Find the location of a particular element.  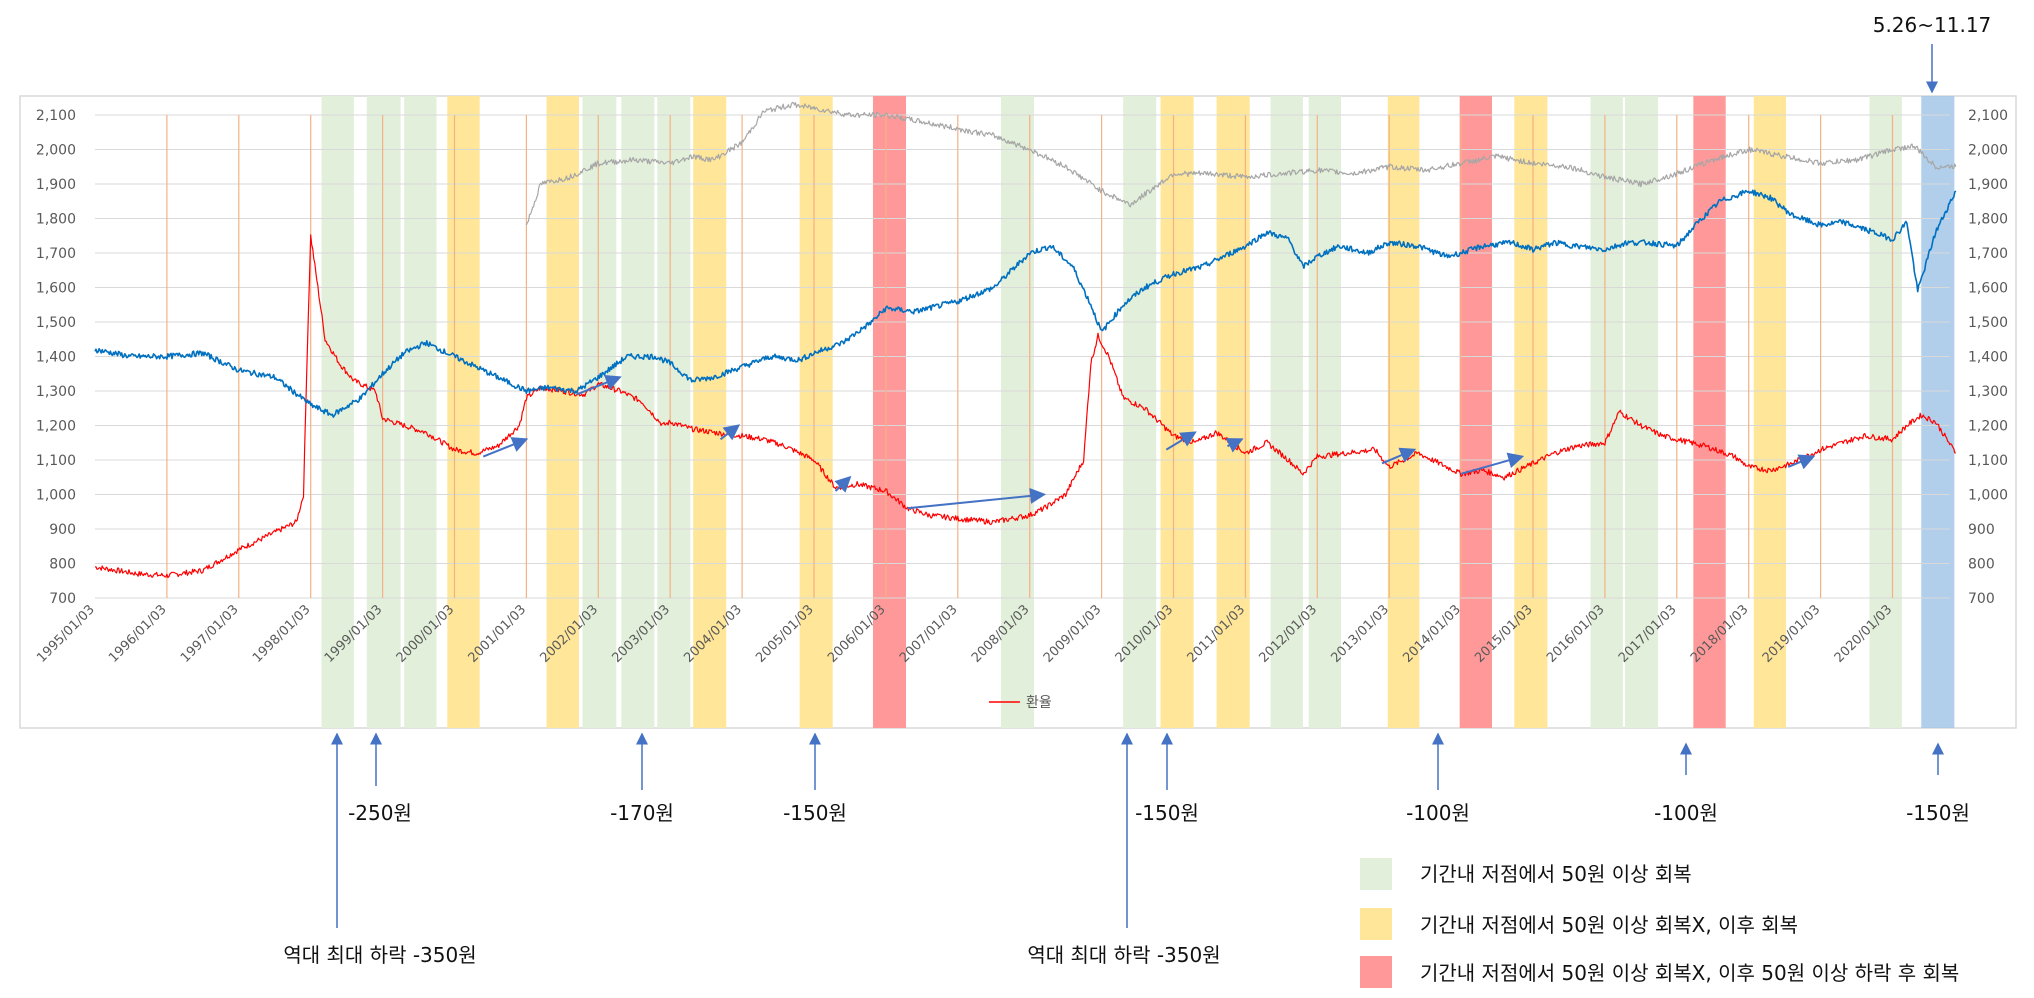

legend-label-green: 기간내 저점에서 50원 이상 회복 is located at coordinates (1556, 874).